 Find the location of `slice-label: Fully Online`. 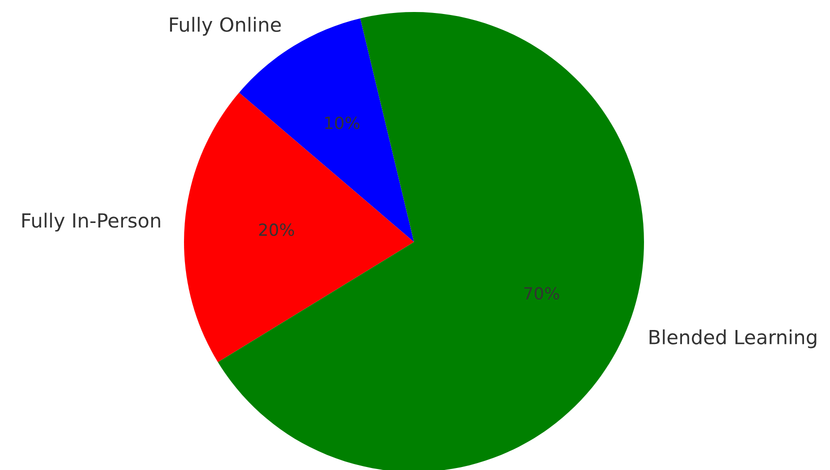

slice-label: Fully Online is located at coordinates (225, 26).